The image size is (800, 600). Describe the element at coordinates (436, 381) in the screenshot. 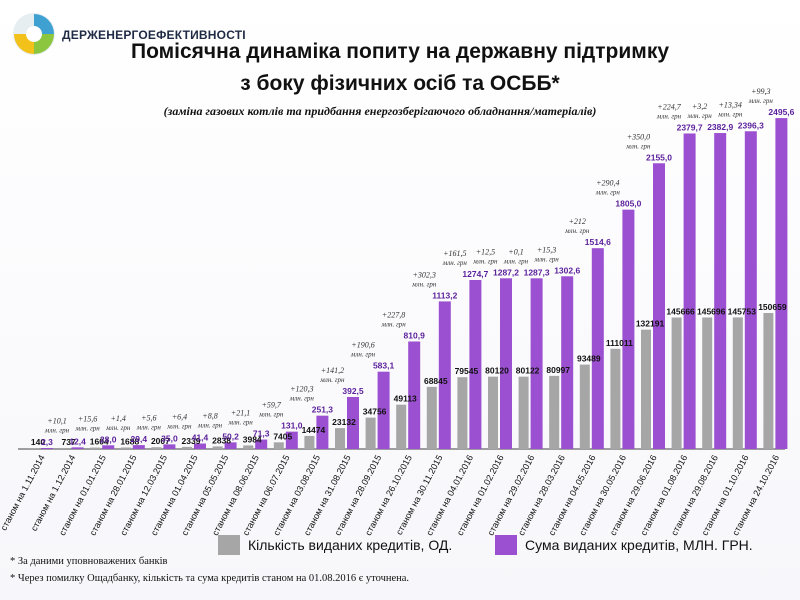

I see `count-data-label: 68845` at that location.